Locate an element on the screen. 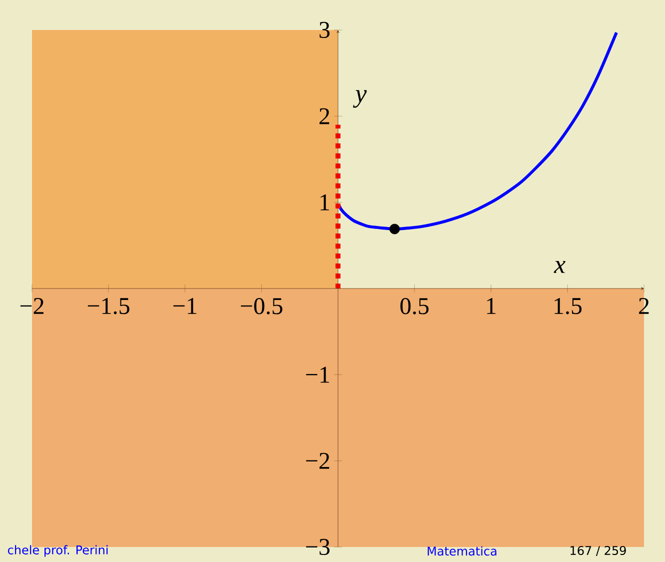 Image resolution: width=665 pixels, height=562 pixels. y-tick-label: 3 is located at coordinates (325, 30).